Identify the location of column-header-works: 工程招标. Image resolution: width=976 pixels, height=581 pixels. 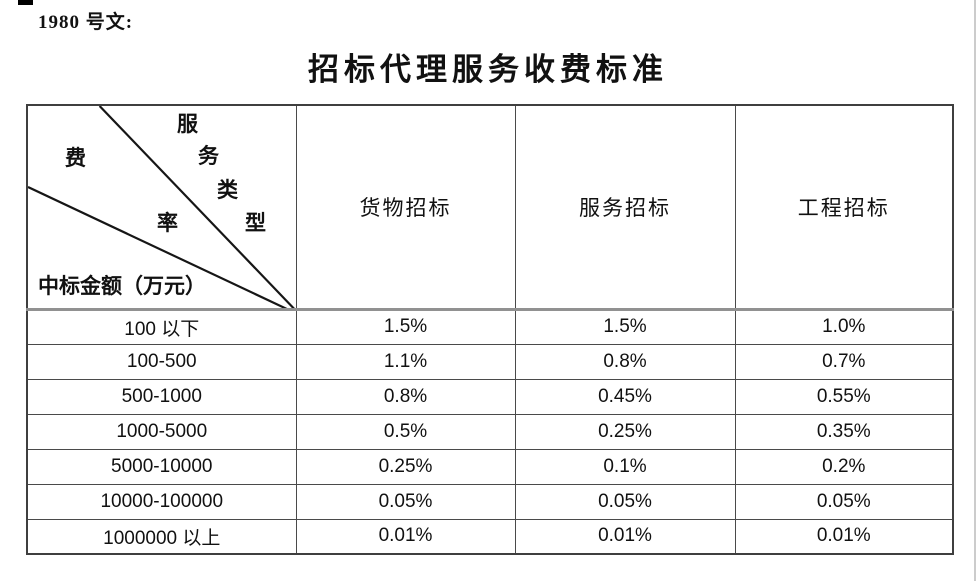
(844, 207).